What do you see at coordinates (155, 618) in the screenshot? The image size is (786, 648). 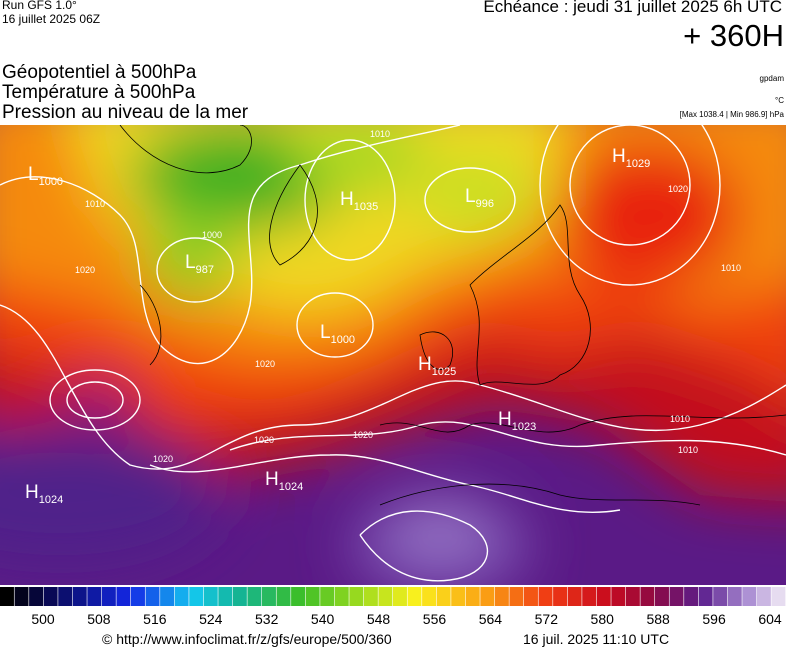 I see `colorbar-tick-label: 516` at bounding box center [155, 618].